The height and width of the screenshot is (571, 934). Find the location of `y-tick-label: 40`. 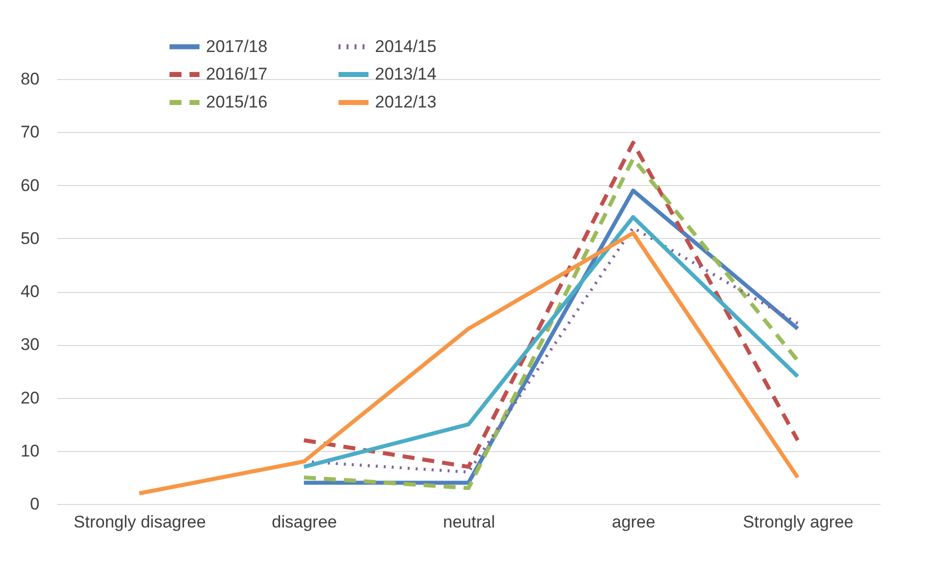

y-tick-label: 40 is located at coordinates (30, 291).